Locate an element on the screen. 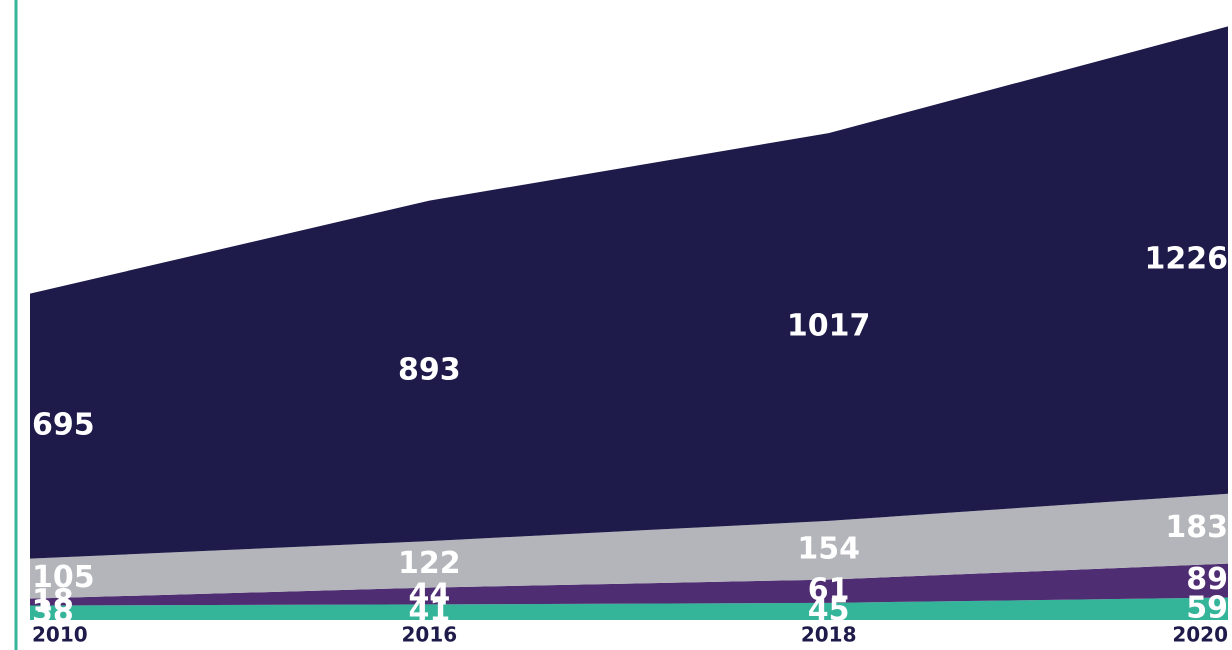 The width and height of the screenshot is (1232, 650). value-label: 154 is located at coordinates (828, 549).